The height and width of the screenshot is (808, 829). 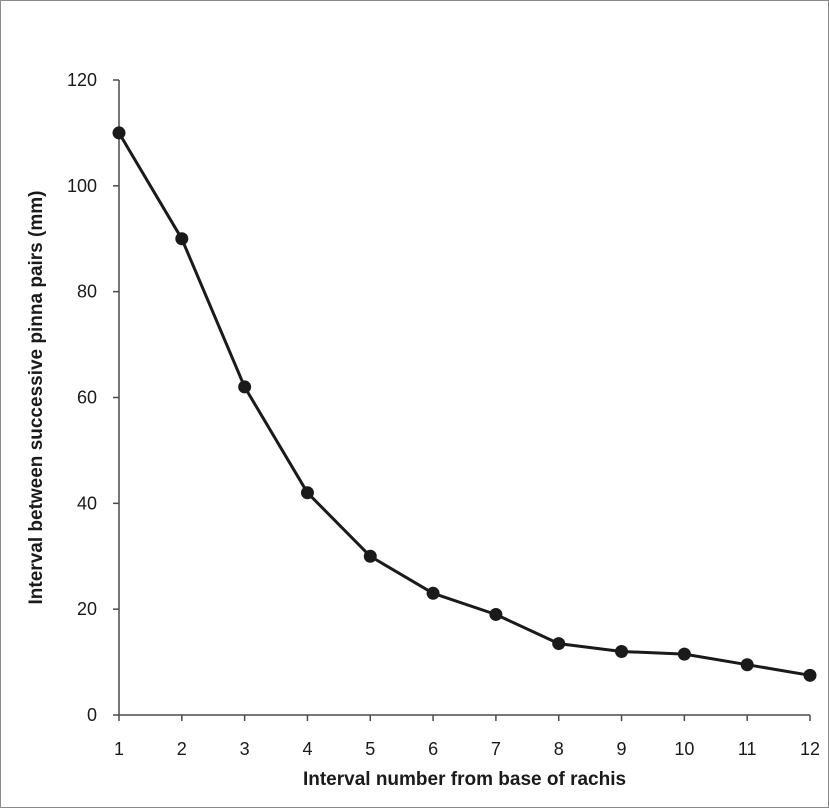 What do you see at coordinates (747, 749) in the screenshot?
I see `x-tick-label: 11` at bounding box center [747, 749].